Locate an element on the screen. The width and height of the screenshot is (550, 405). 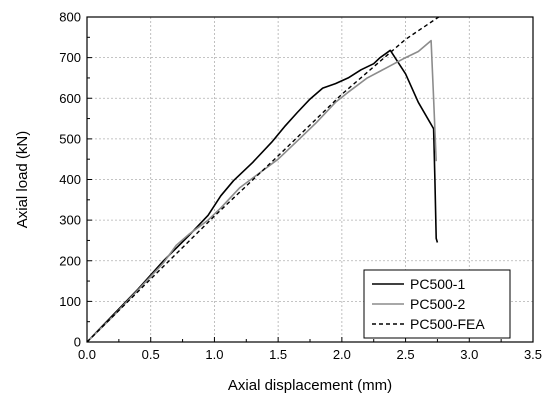
legend-label: PC500-2 is located at coordinates (437, 304).